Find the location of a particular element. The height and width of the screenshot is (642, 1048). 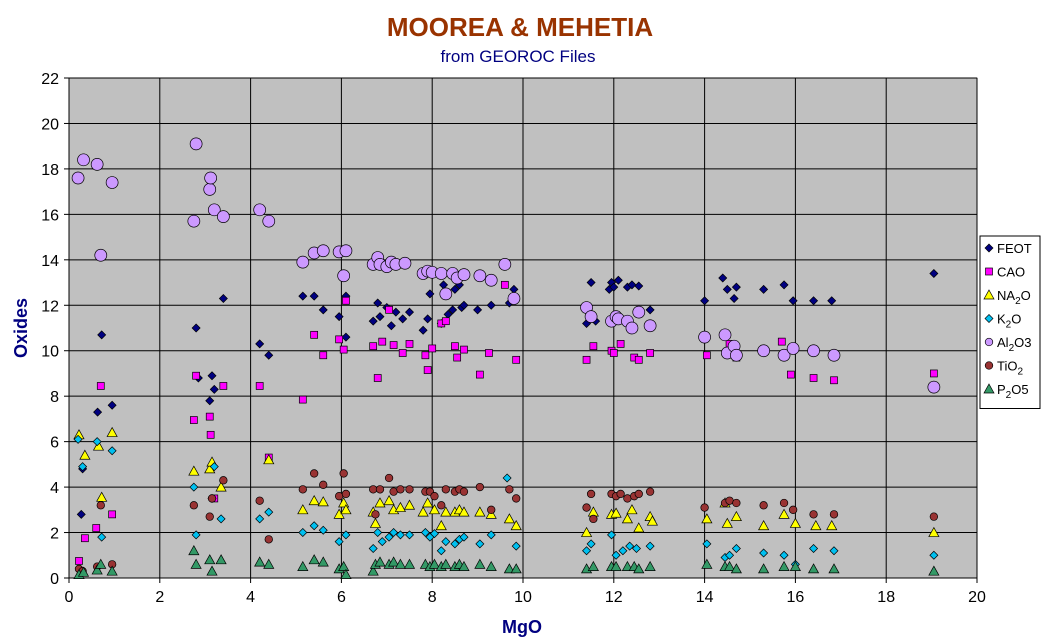

x-tick-label: 6 is located at coordinates (341, 597).